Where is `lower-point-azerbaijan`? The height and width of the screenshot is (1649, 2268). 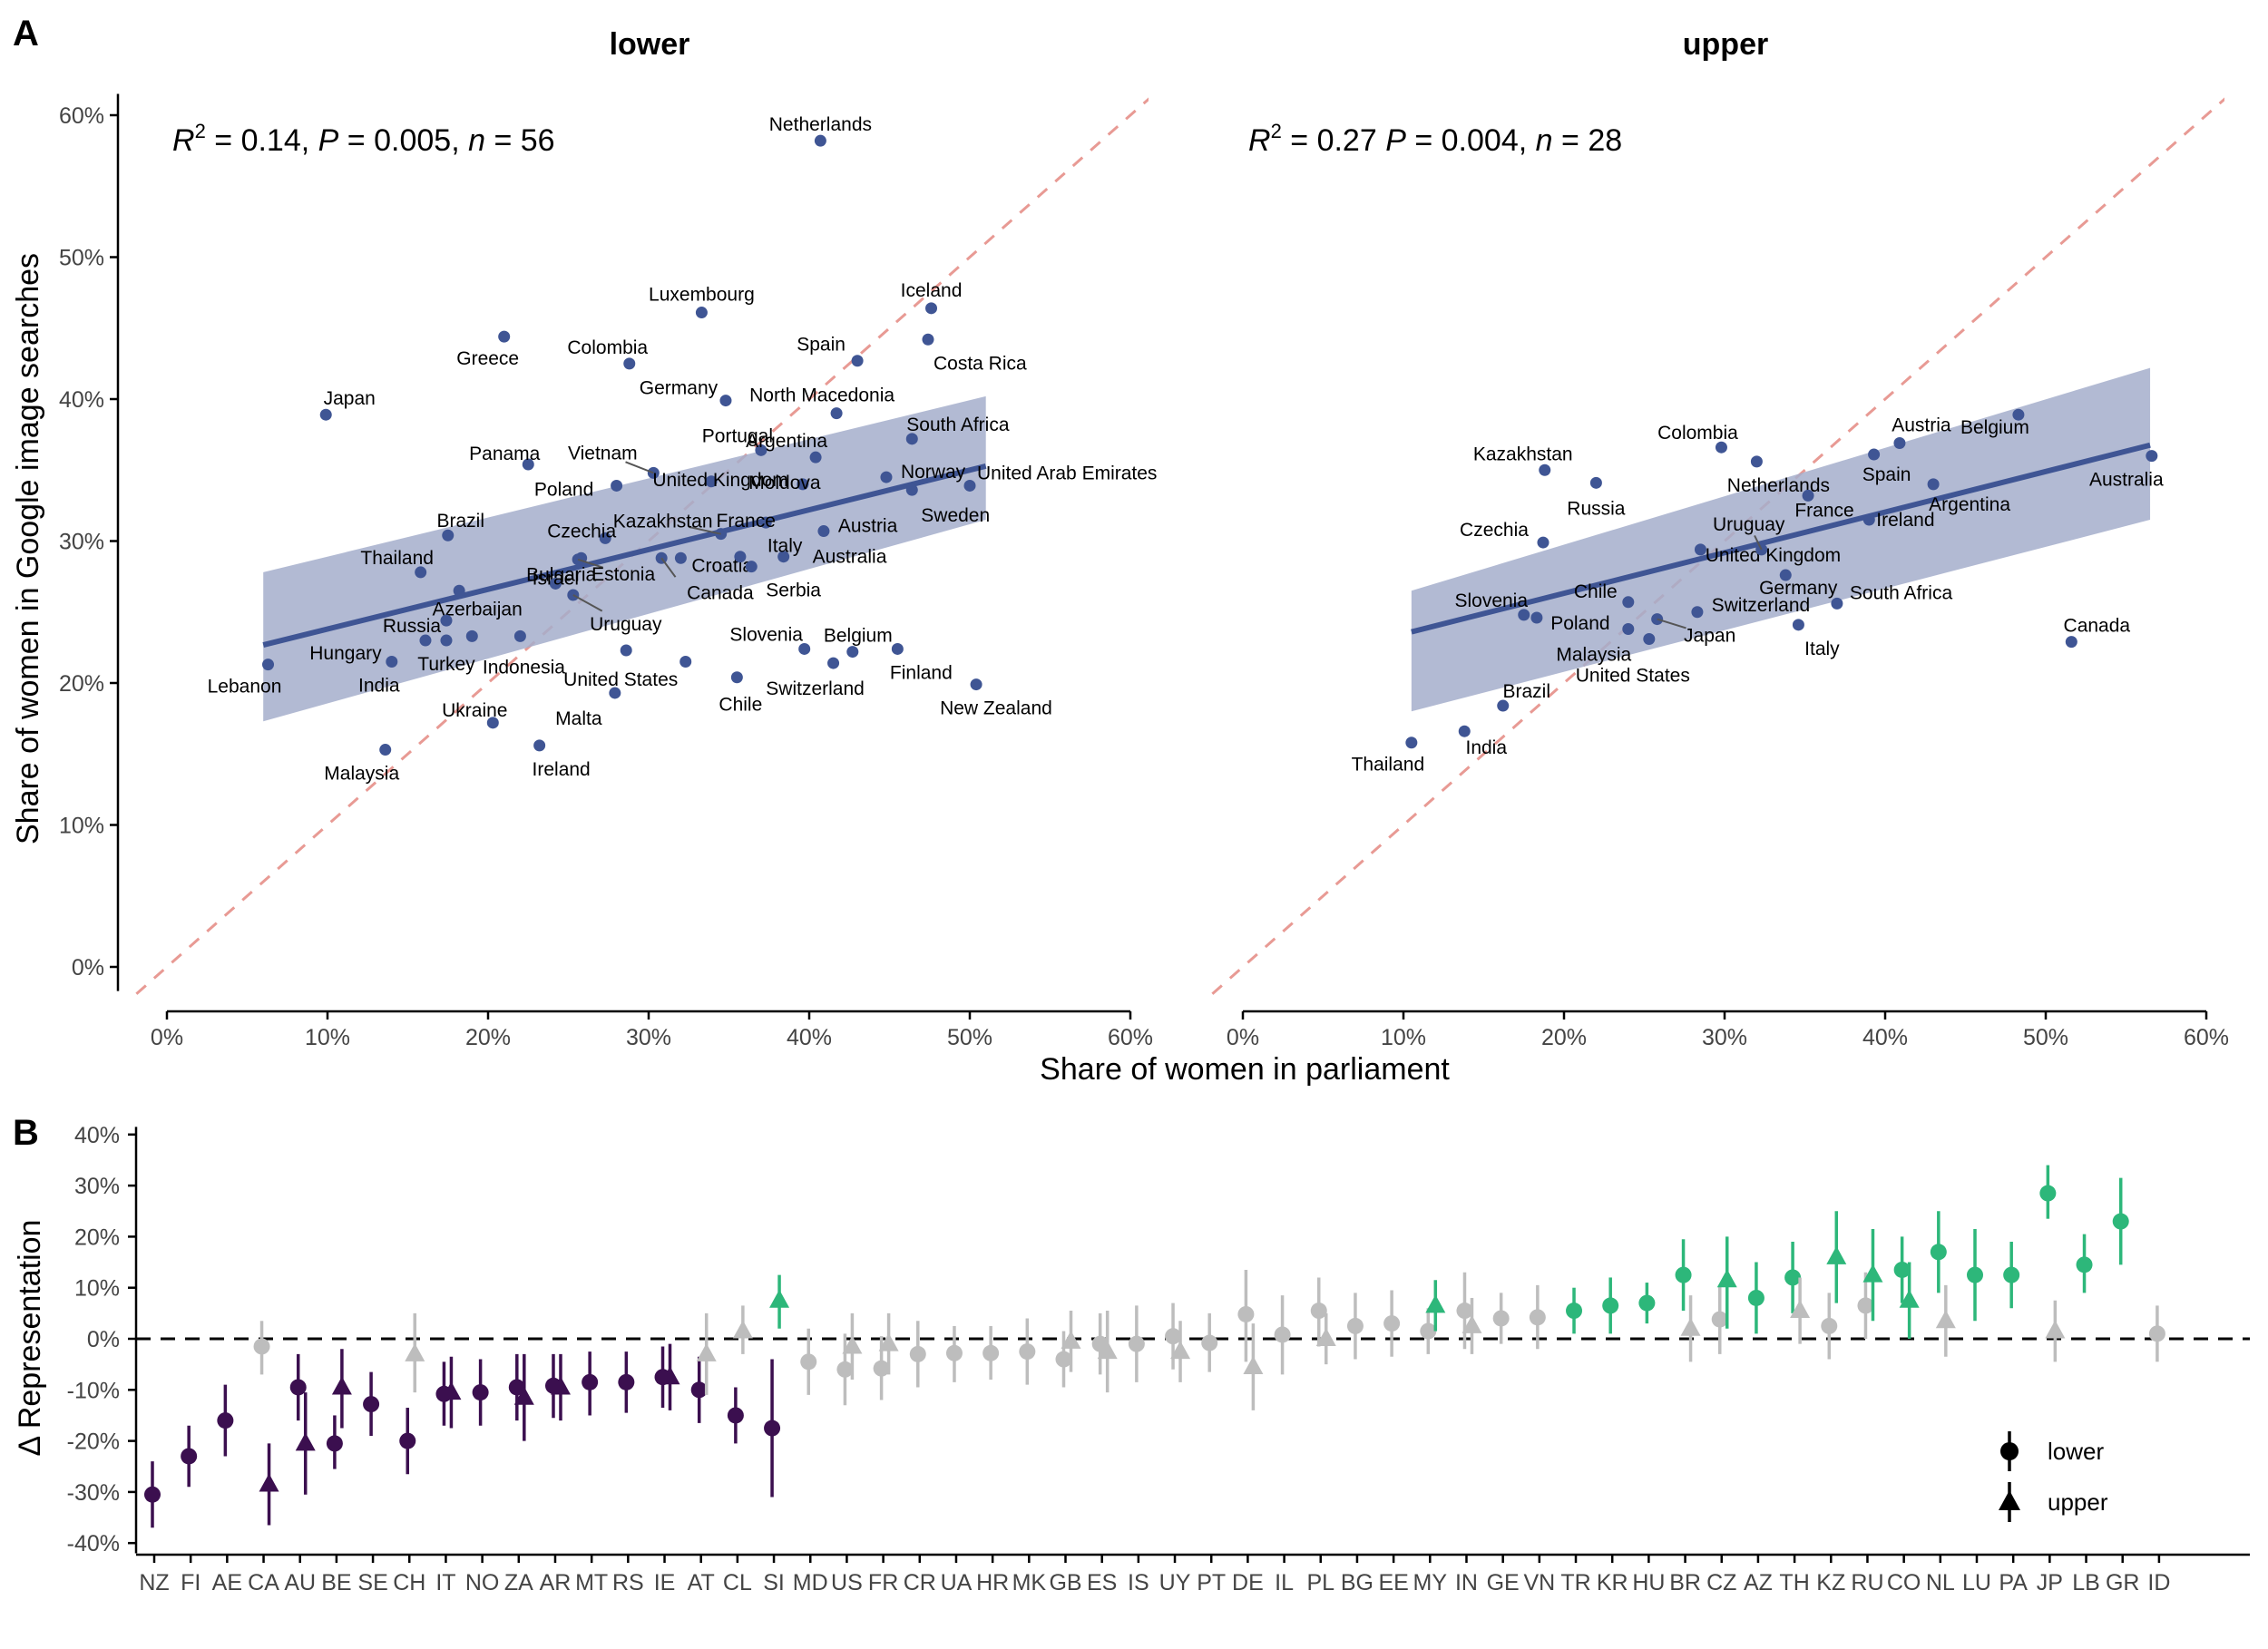
lower-point-azerbaijan is located at coordinates (459, 590).